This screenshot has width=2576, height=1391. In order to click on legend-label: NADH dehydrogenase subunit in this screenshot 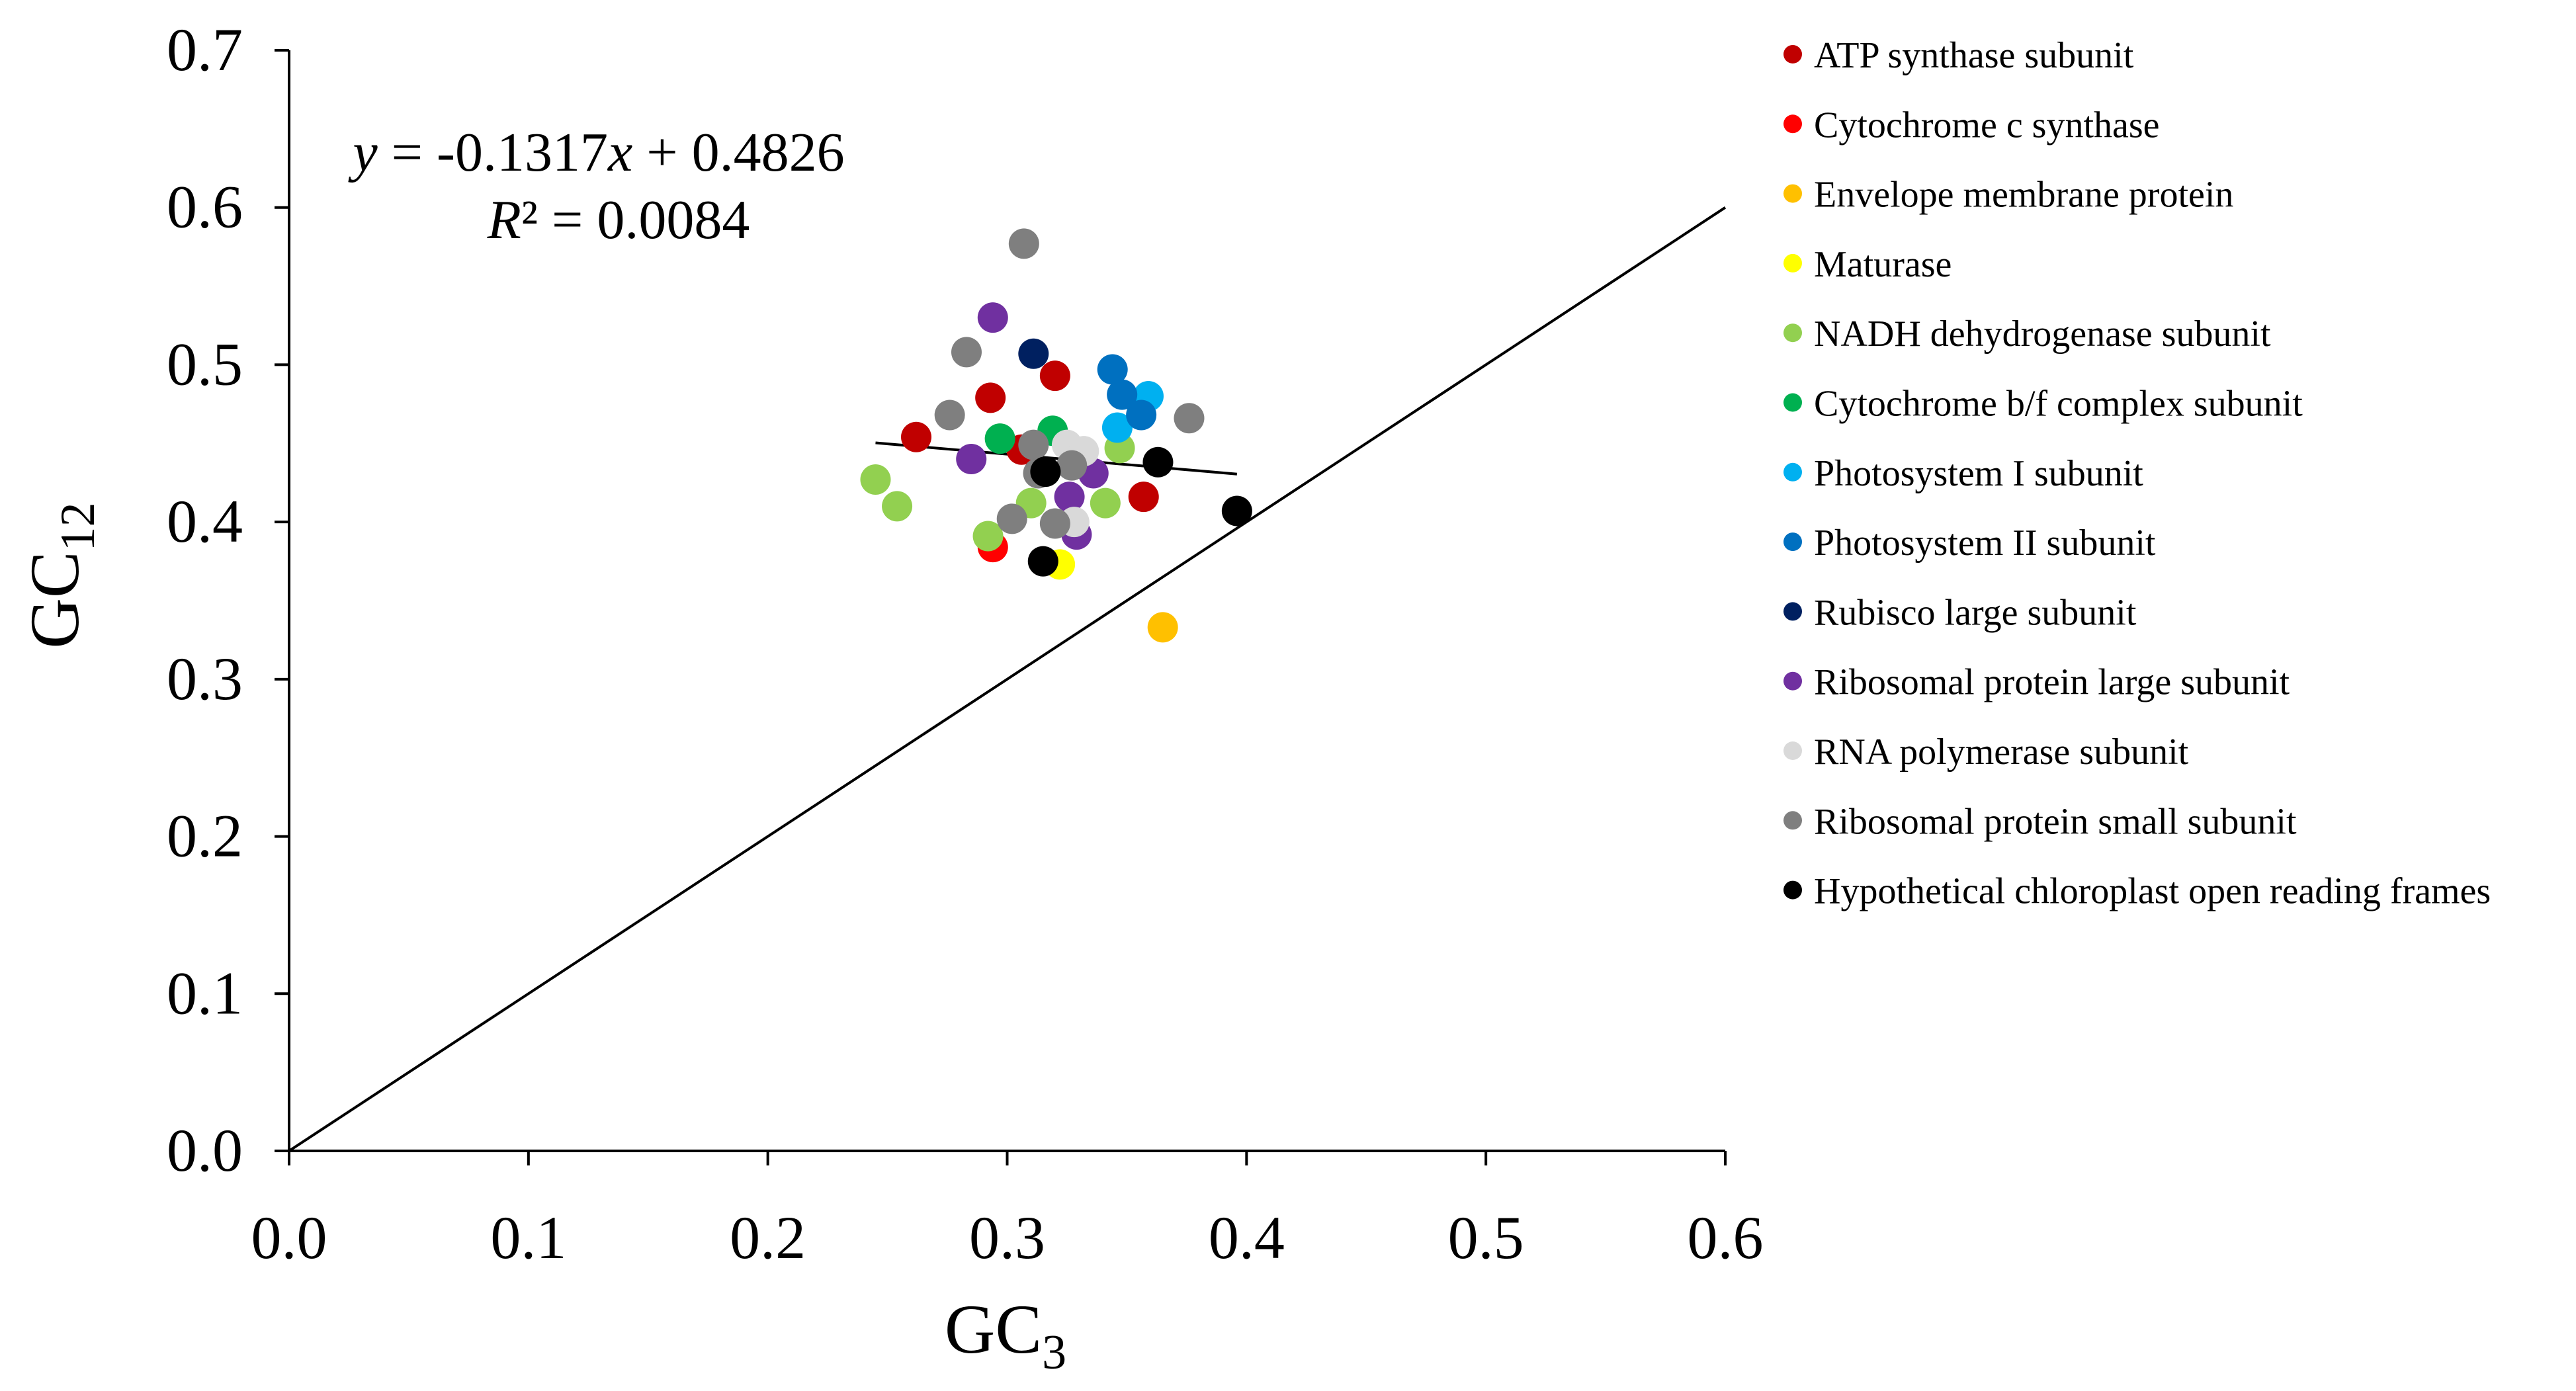, I will do `click(2043, 334)`.